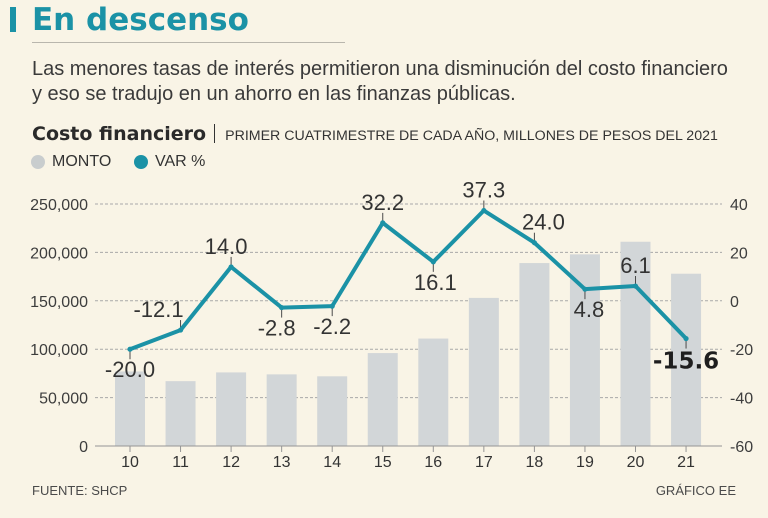 The width and height of the screenshot is (768, 518). I want to click on source-note: FUENTE: SHCP, so click(80, 490).